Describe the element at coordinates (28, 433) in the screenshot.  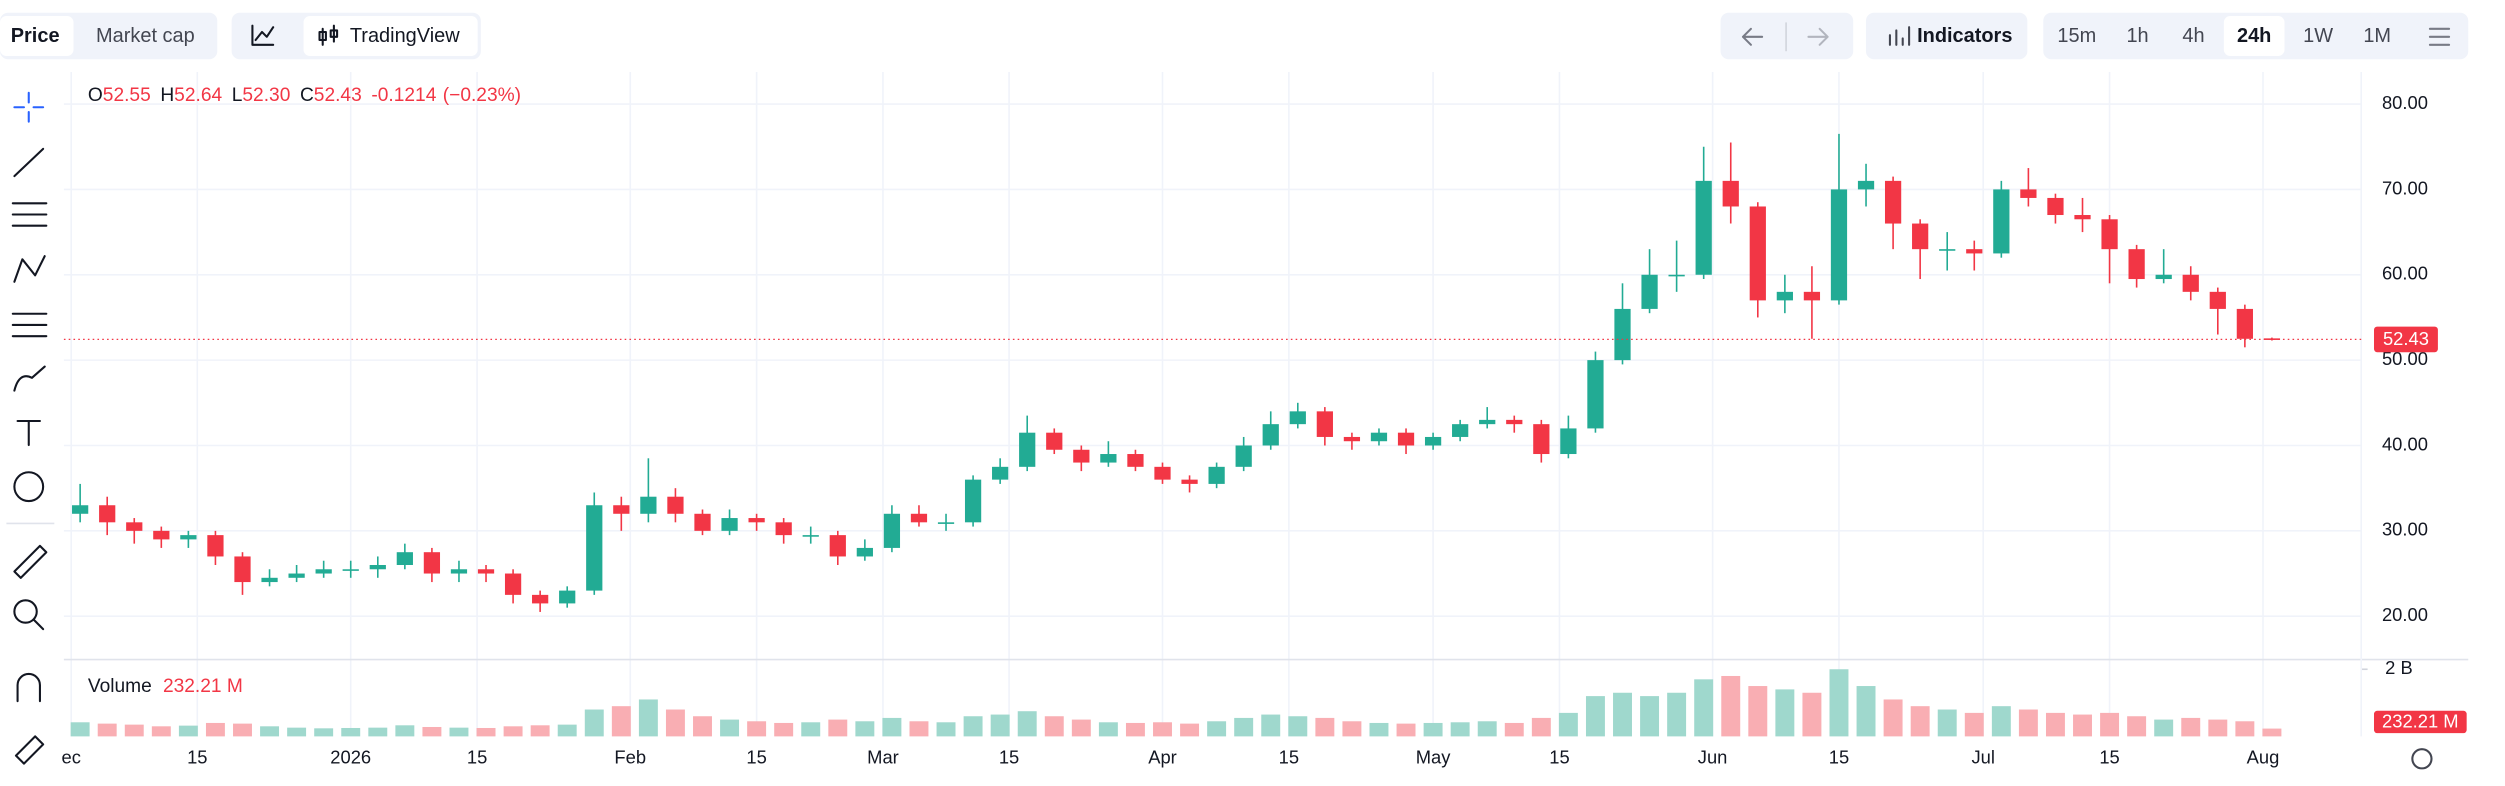
I see `text-tool` at that location.